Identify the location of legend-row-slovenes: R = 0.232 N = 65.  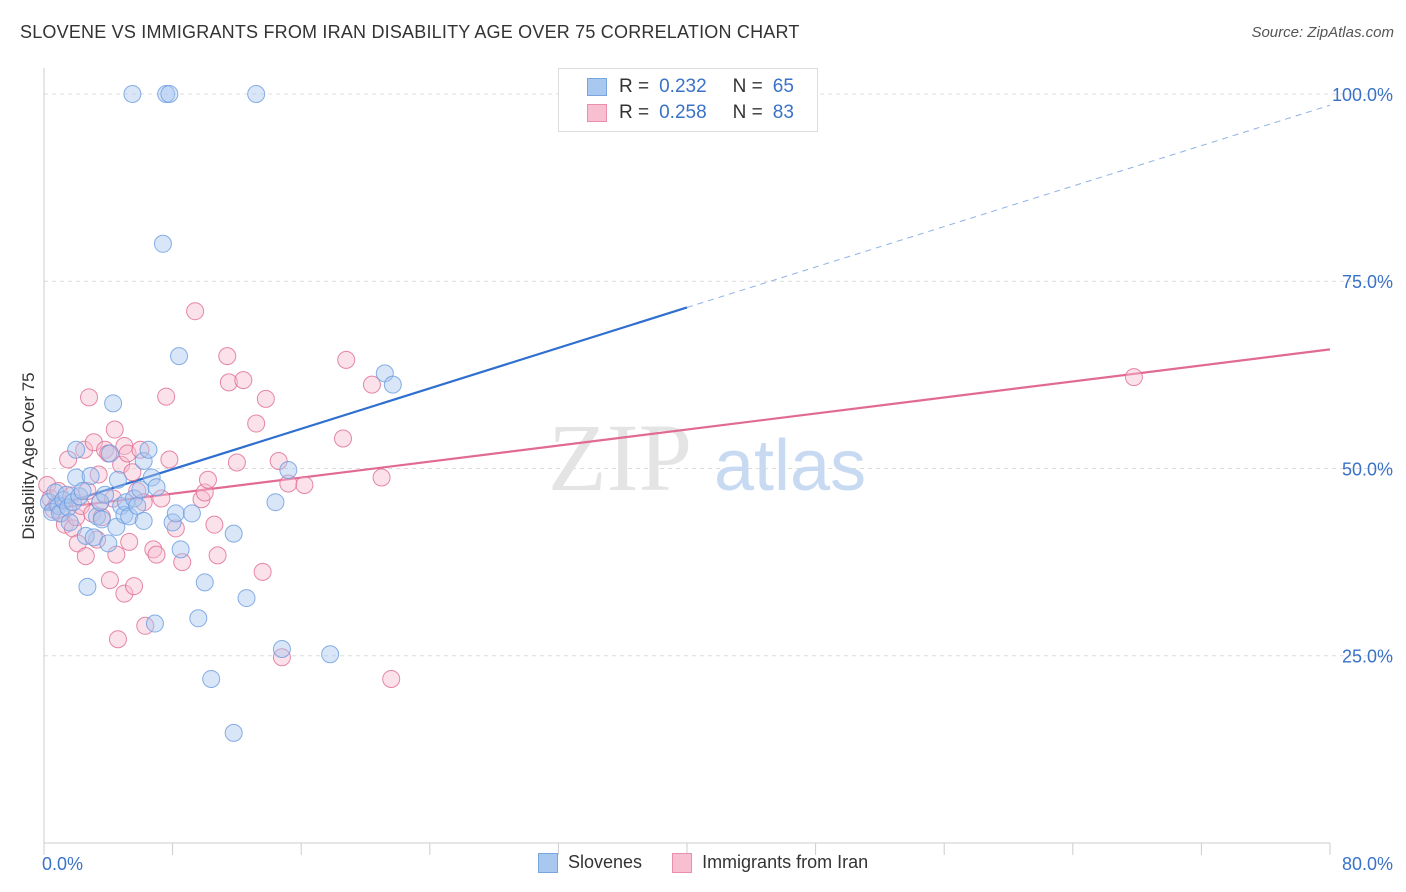
(690, 87).